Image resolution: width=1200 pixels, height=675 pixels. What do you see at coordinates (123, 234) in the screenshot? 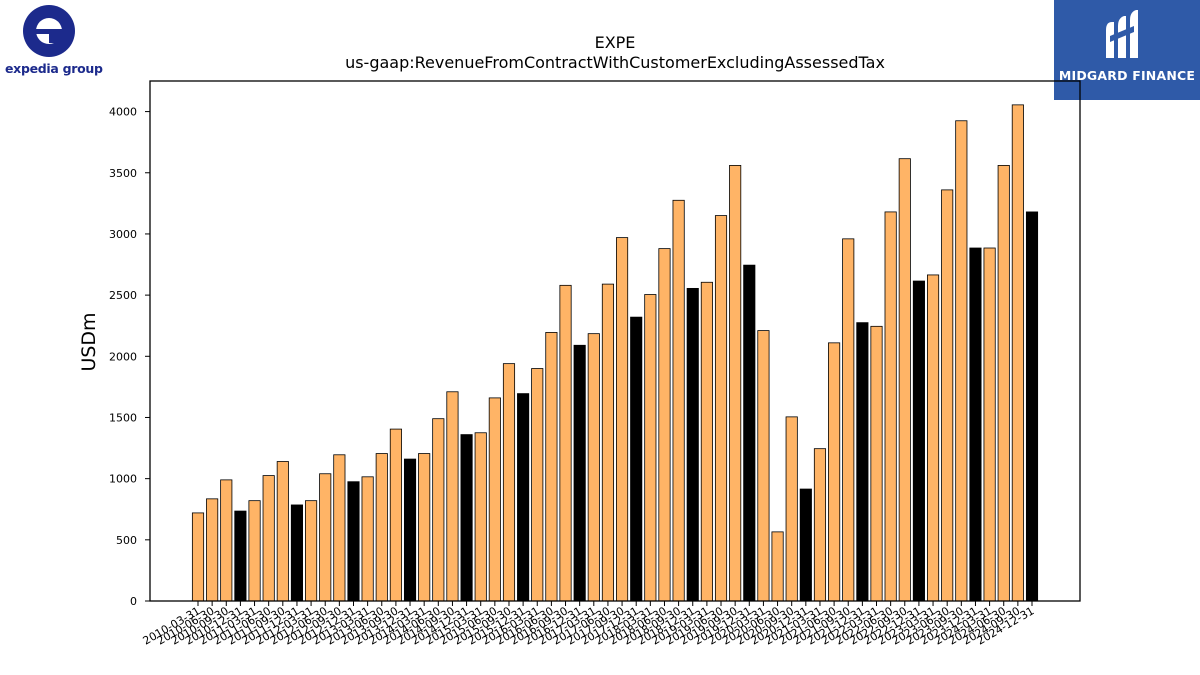
I see `y-tick-label: 3000` at bounding box center [123, 234].